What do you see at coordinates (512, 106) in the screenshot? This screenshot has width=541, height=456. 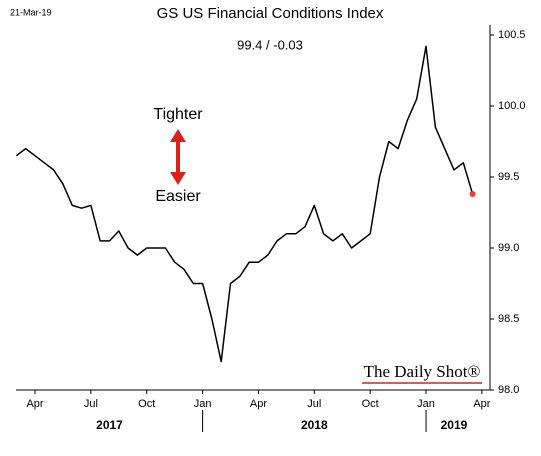 I see `y-tick-label: 100.0` at bounding box center [512, 106].